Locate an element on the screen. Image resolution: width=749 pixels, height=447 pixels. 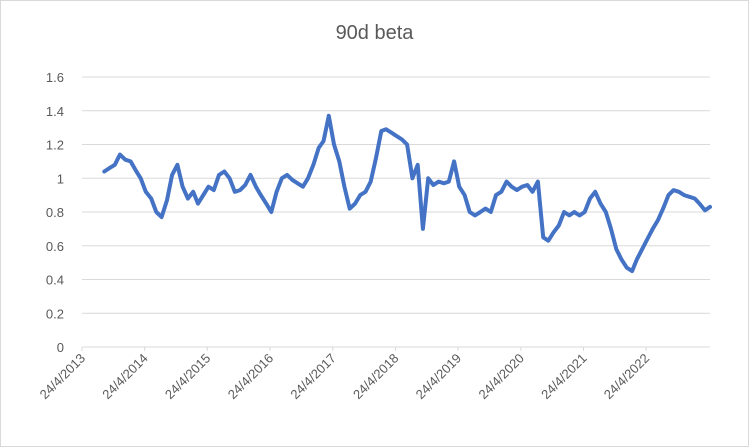
y-tick-label: 0.2 is located at coordinates (55, 313).